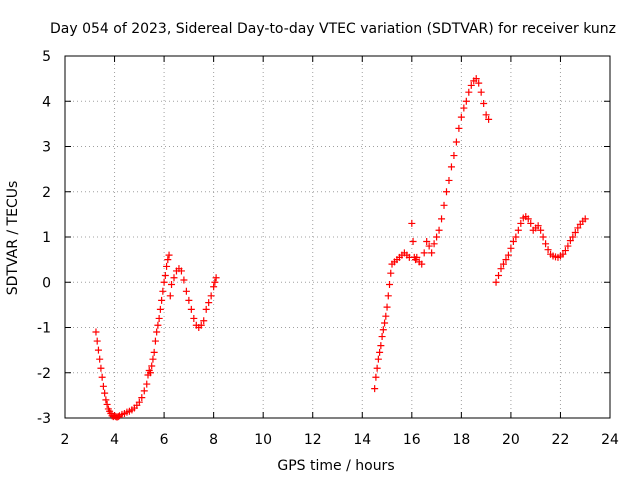  Describe the element at coordinates (46, 148) in the screenshot. I see `y-tick-label: 3` at that location.